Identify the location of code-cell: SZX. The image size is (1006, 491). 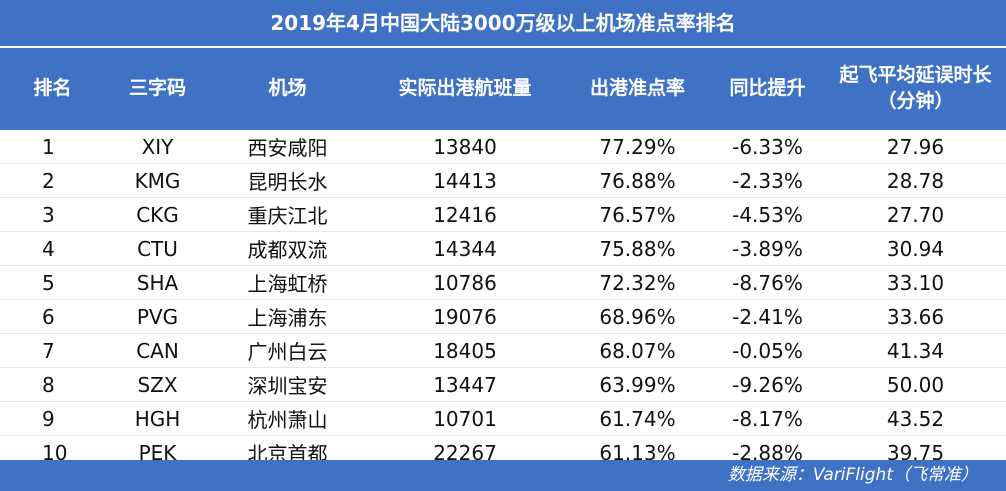
(157, 384).